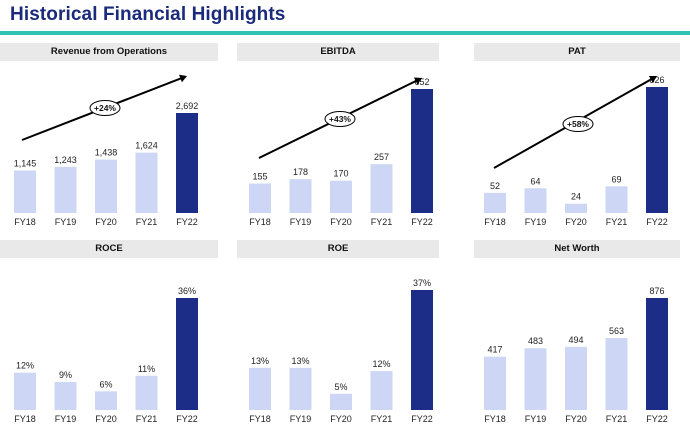 This screenshot has height=431, width=690. Describe the element at coordinates (259, 177) in the screenshot. I see `ebitda-value-label-fy18: 155` at that location.